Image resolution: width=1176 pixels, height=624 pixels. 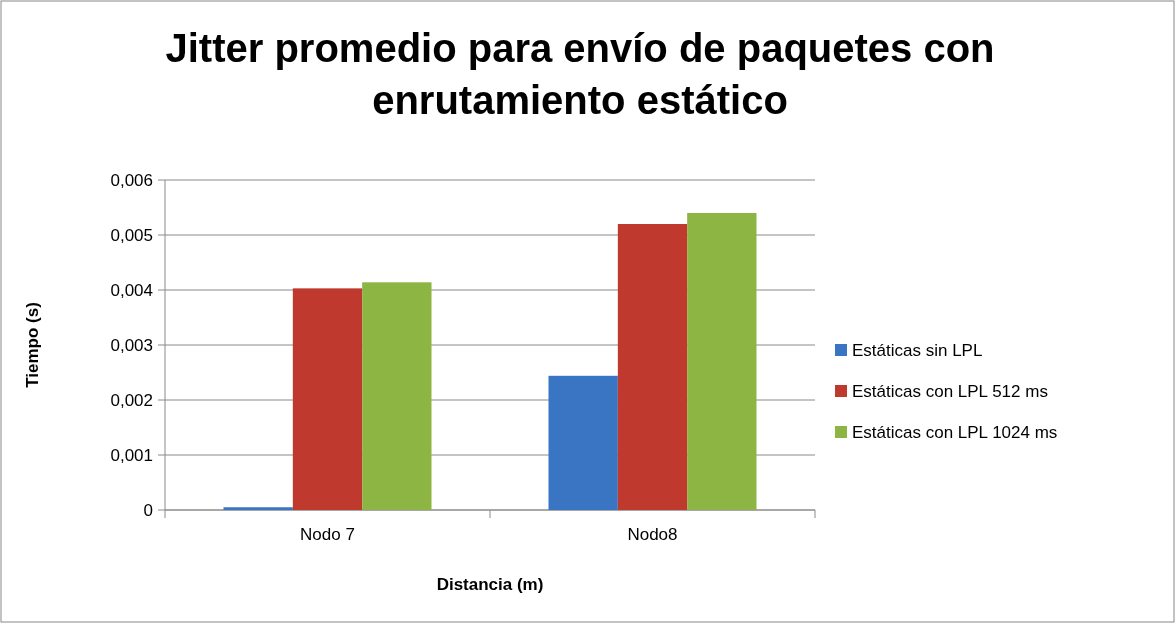 What do you see at coordinates (32, 345) in the screenshot?
I see `y-axis-title: Tiempo (s)` at bounding box center [32, 345].